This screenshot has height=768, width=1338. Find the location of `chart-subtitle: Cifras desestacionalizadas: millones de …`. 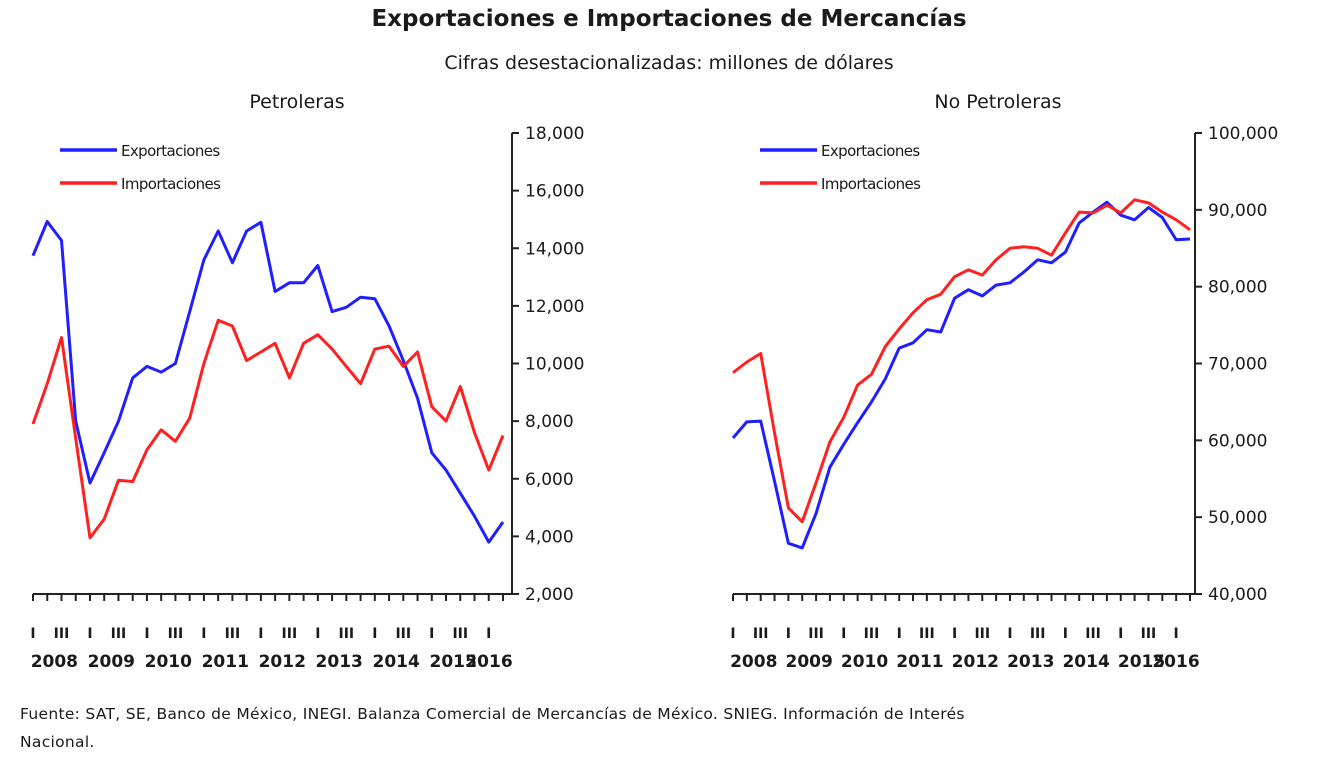

chart-subtitle: Cifras desestacionalizadas: millones de … is located at coordinates (669, 63).